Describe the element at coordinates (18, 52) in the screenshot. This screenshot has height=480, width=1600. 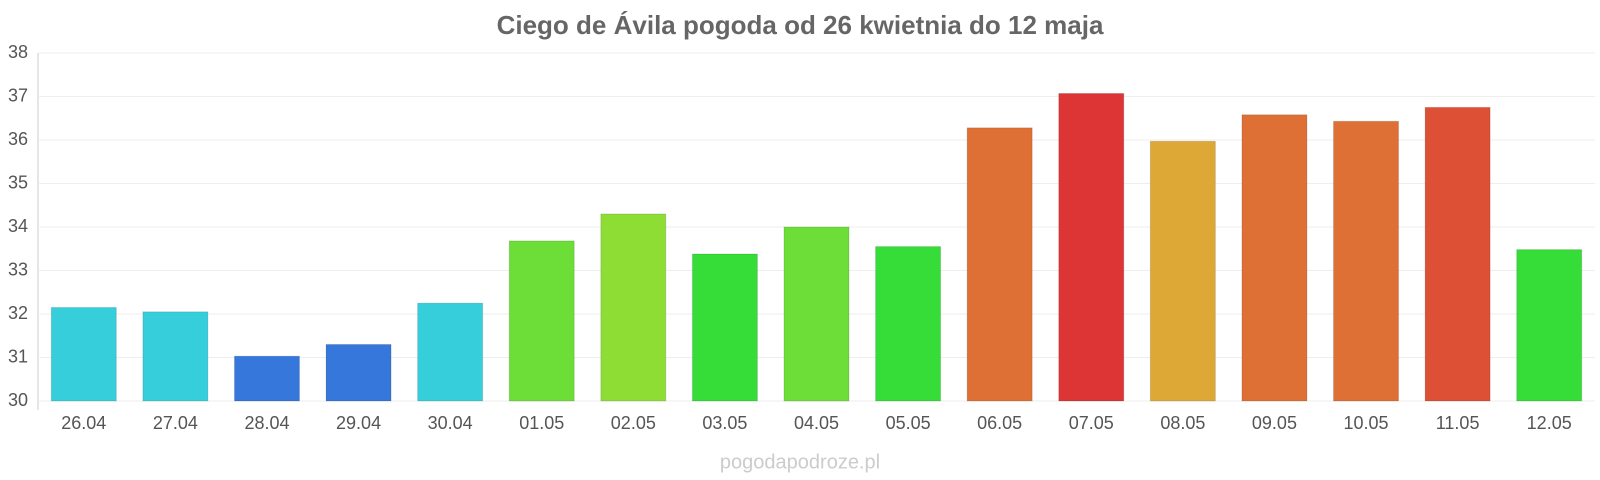
I see `y-tick-label: 38` at that location.